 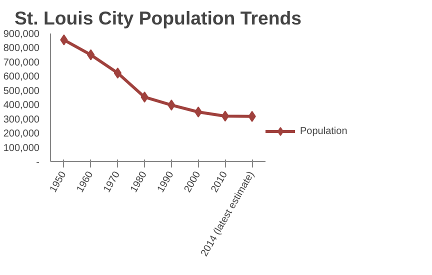 What do you see at coordinates (158, 18) in the screenshot?
I see `chart-title: St. Louis City Population Trends` at bounding box center [158, 18].